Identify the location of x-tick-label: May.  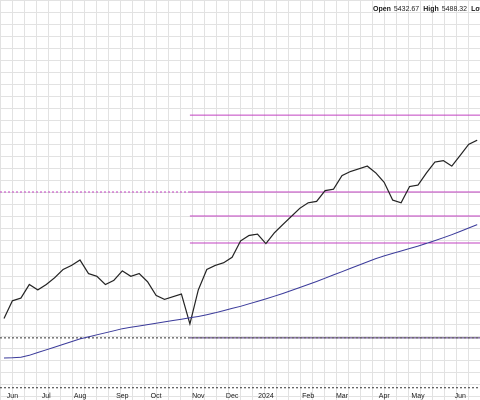
(418, 396).